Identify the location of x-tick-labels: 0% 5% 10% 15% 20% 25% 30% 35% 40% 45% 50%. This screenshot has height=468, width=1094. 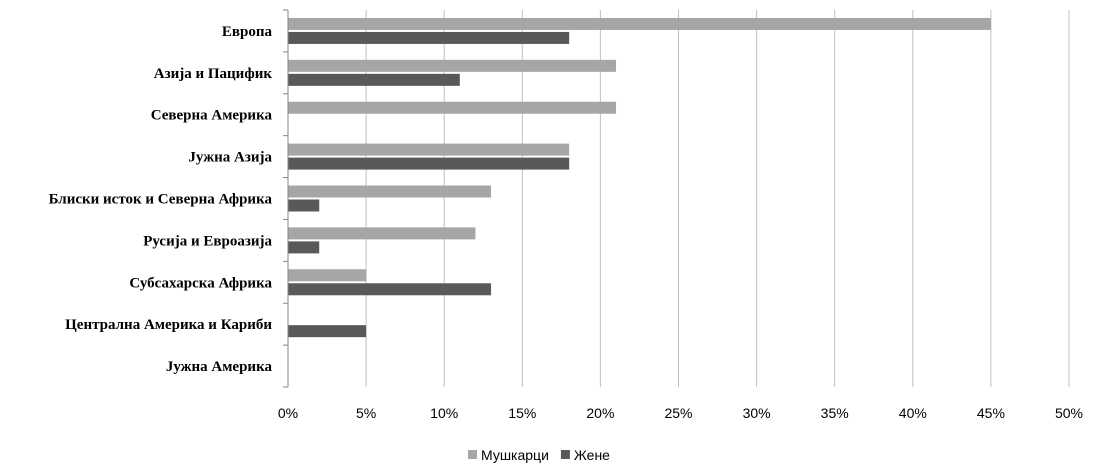
(680, 413).